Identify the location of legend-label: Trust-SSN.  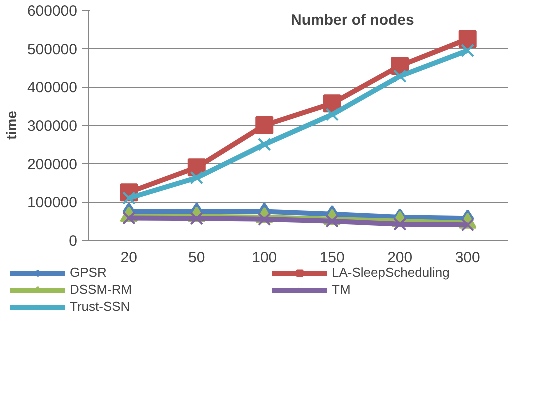
(101, 306).